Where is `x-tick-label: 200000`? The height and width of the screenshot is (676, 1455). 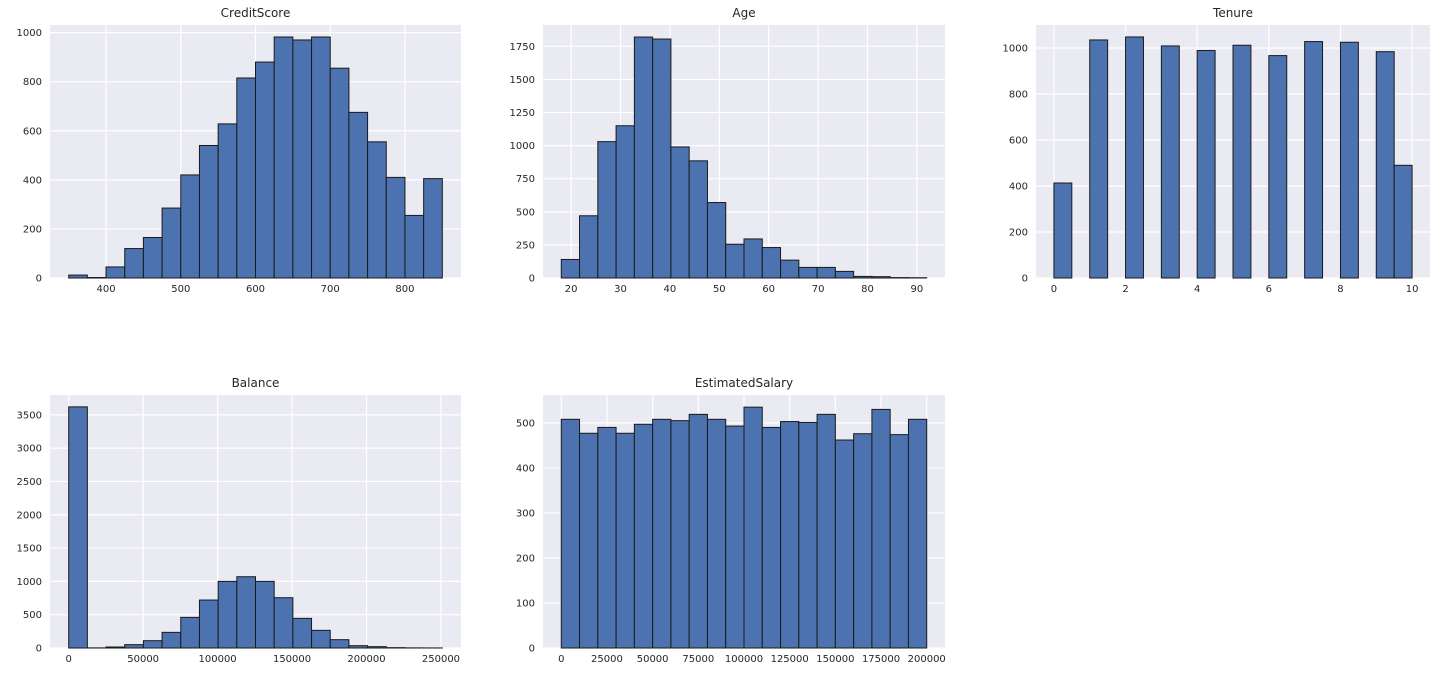 x-tick-label: 200000 is located at coordinates (927, 659).